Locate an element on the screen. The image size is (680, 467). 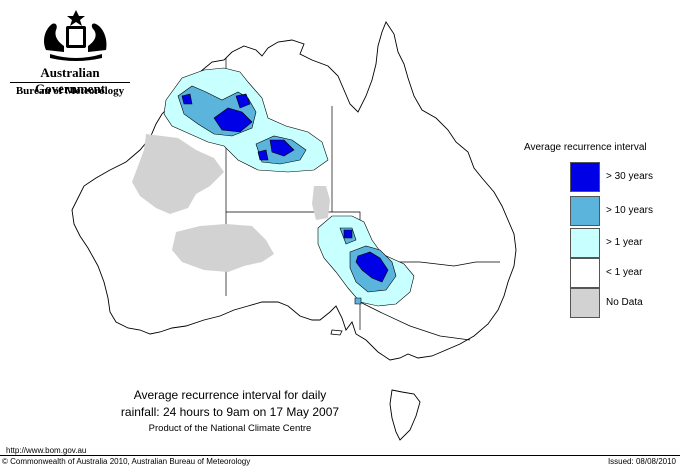
legend-label-no-data: No Data is located at coordinates (624, 302).